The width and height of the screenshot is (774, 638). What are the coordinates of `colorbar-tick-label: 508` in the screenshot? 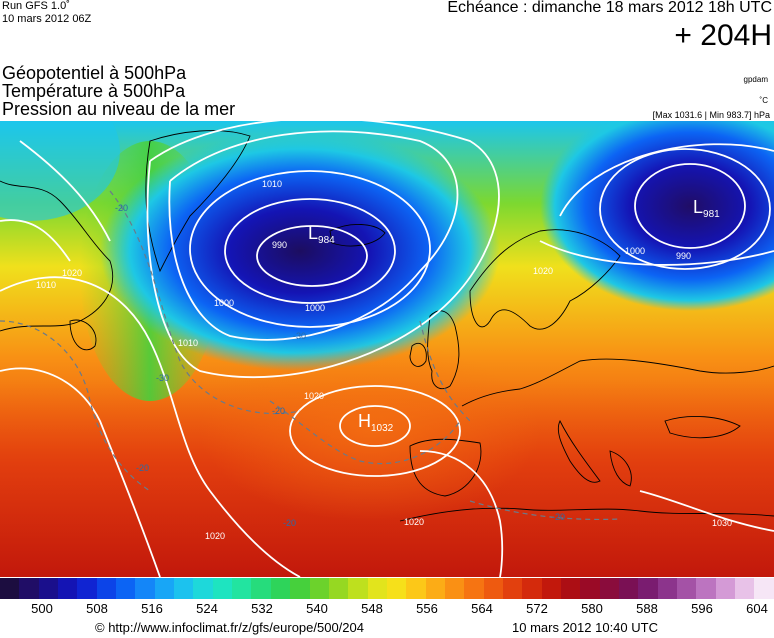 It's located at (97, 608).